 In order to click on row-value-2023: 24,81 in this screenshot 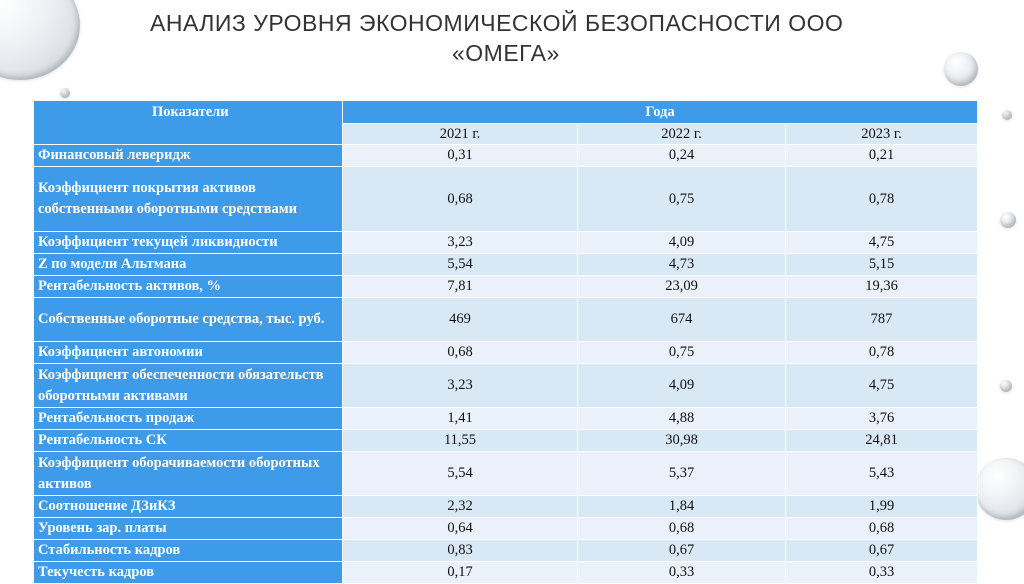, I will do `click(881, 440)`.